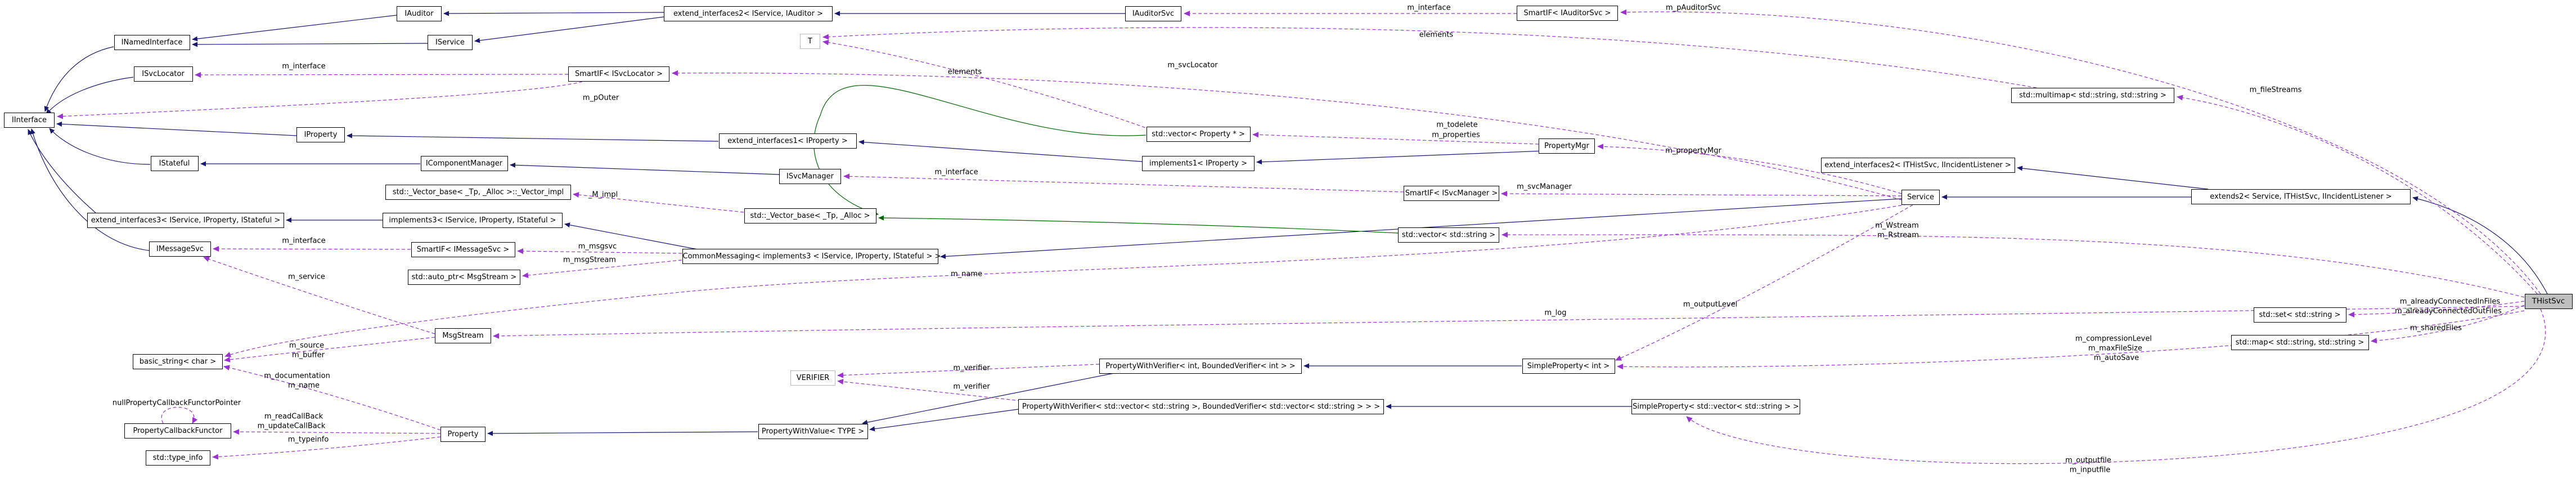 The height and width of the screenshot is (483, 2576). I want to click on node-extend-interfaces1-iproperty: extend_interfaces1< IProperty >, so click(787, 141).